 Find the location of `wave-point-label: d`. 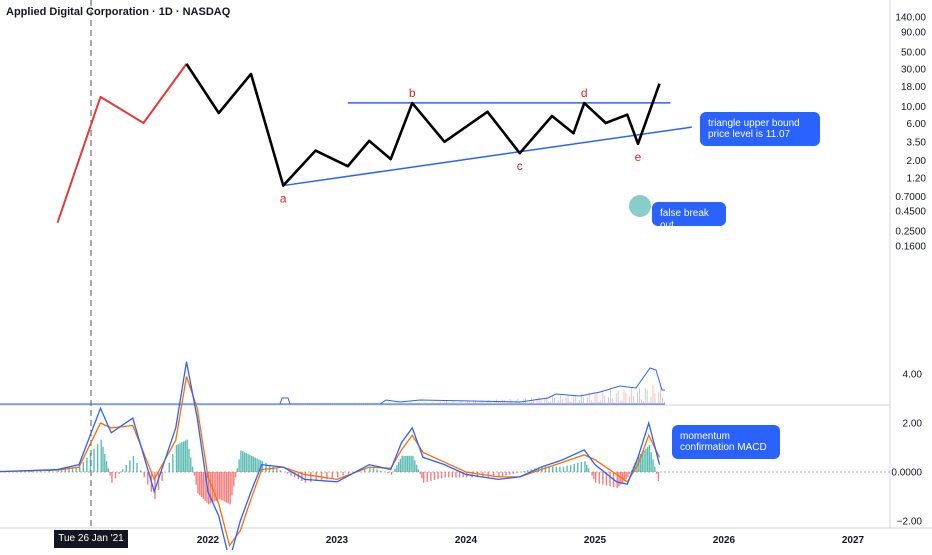

wave-point-label: d is located at coordinates (584, 93).